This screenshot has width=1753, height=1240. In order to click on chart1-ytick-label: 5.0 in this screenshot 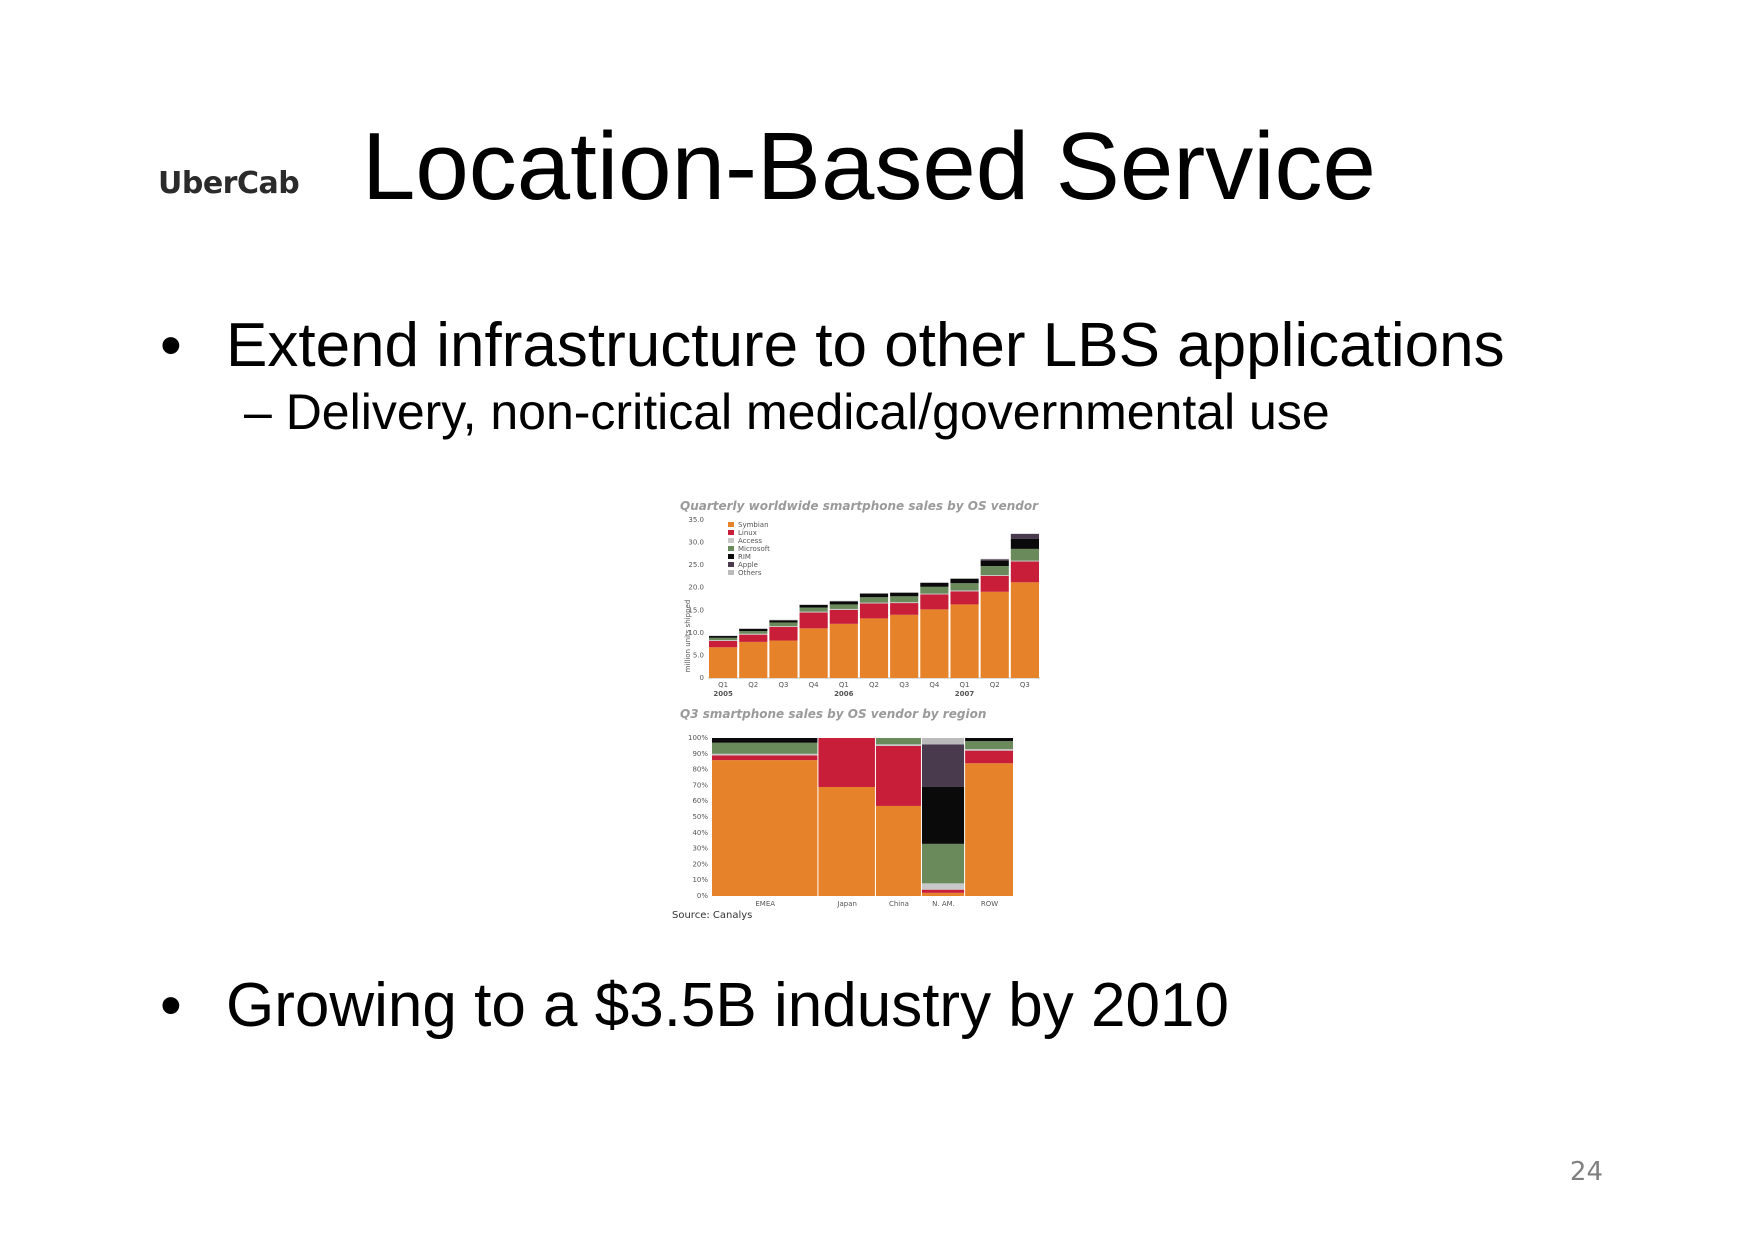, I will do `click(698, 655)`.